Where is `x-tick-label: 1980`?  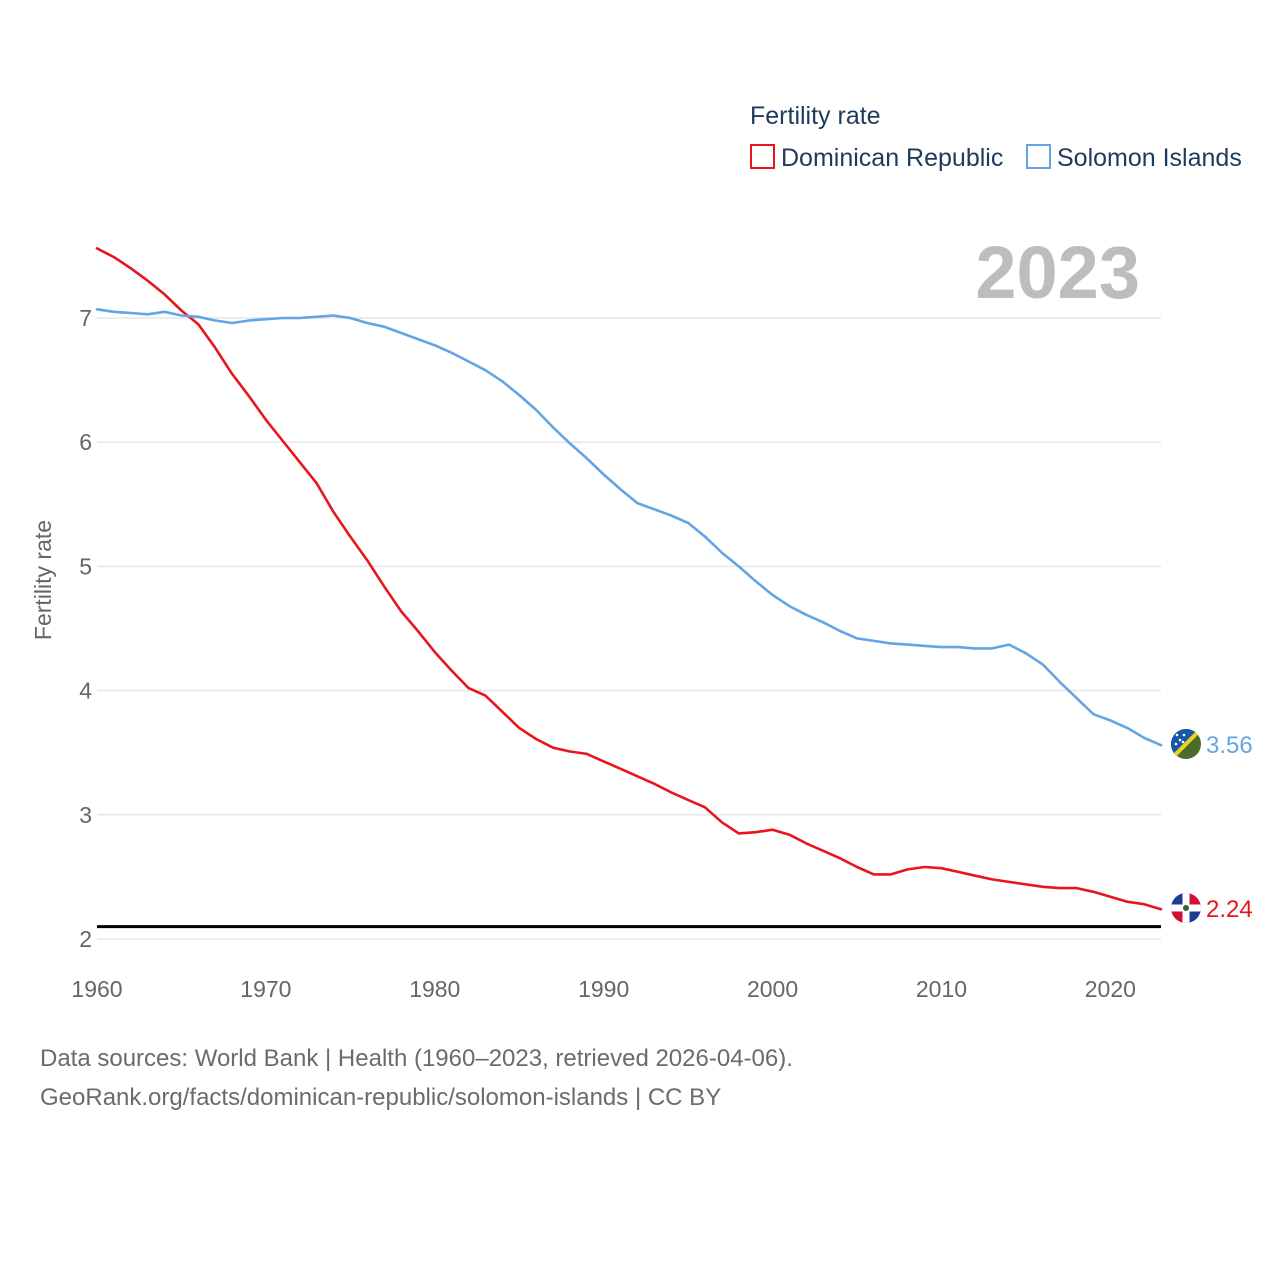
x-tick-label: 1980 is located at coordinates (434, 989).